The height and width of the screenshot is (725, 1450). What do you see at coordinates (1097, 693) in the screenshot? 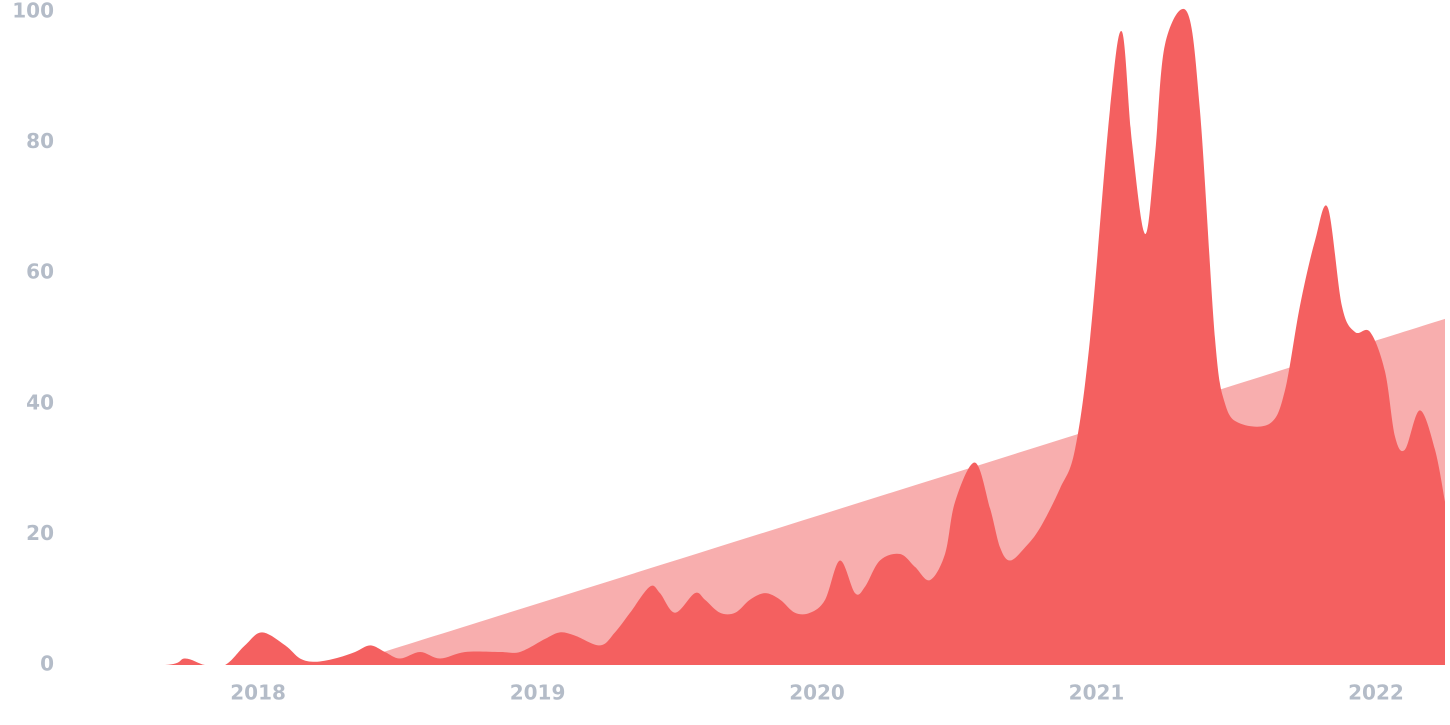
I see `x-tick-label: 2021` at bounding box center [1097, 693].